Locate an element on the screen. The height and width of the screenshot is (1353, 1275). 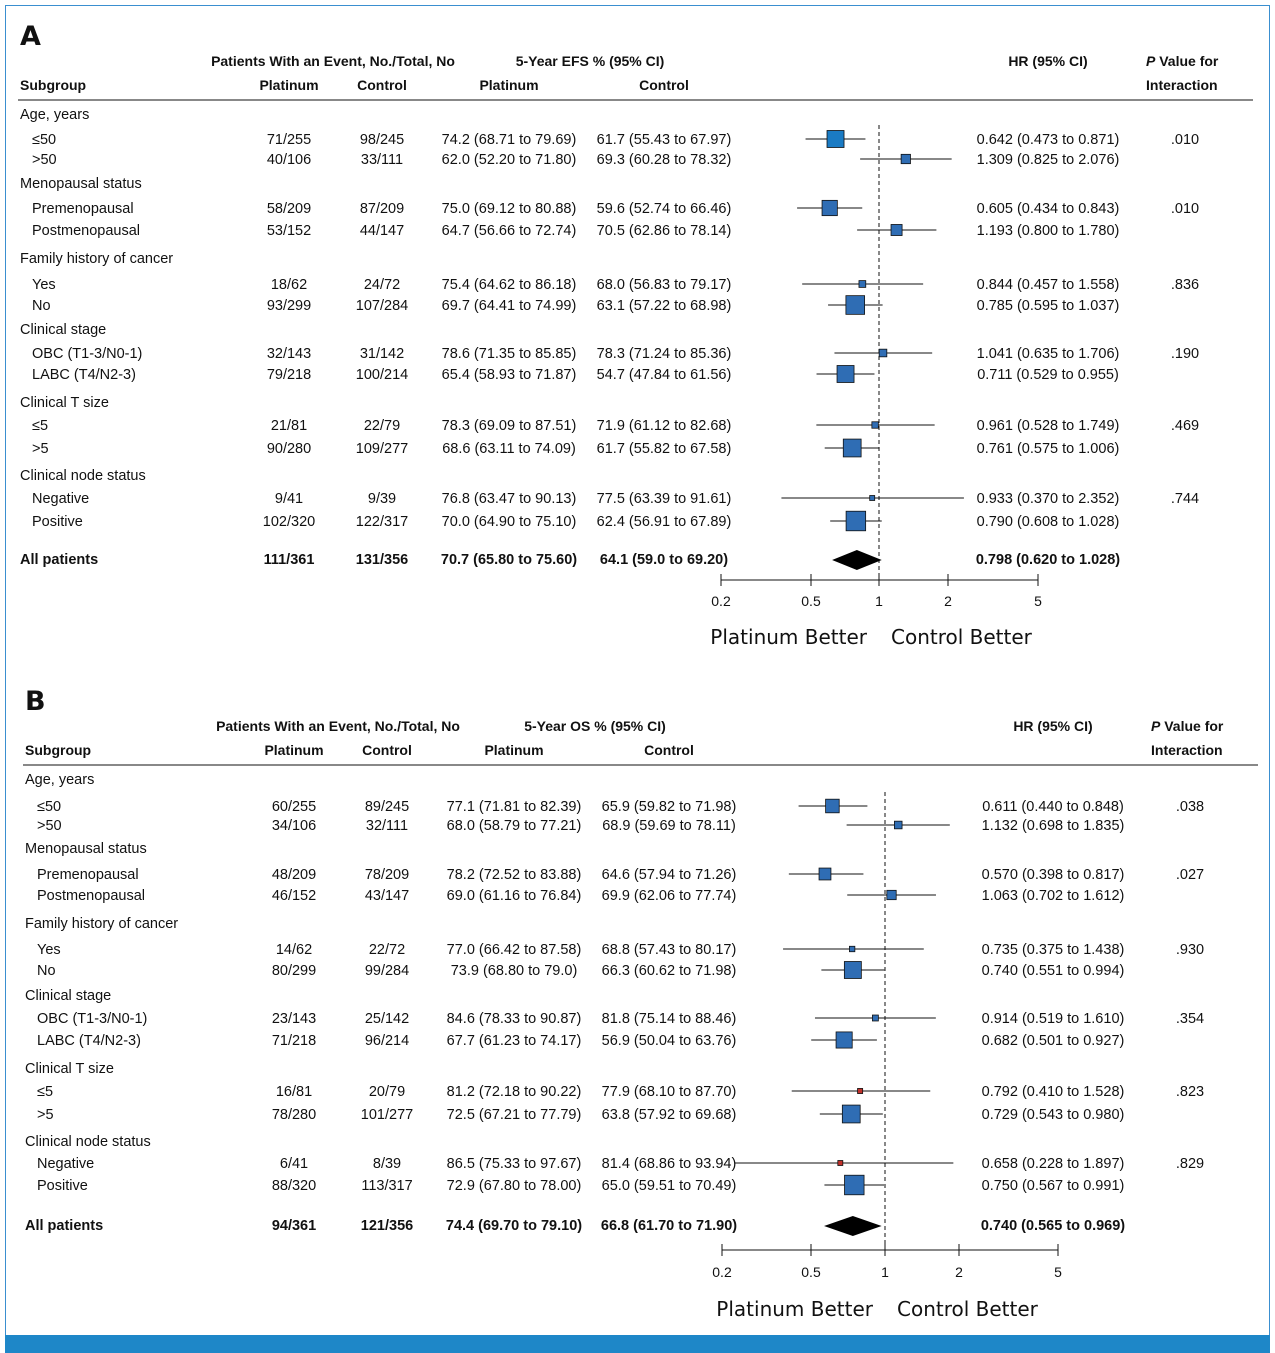
panel-a-overall-diamond is located at coordinates (857, 560).